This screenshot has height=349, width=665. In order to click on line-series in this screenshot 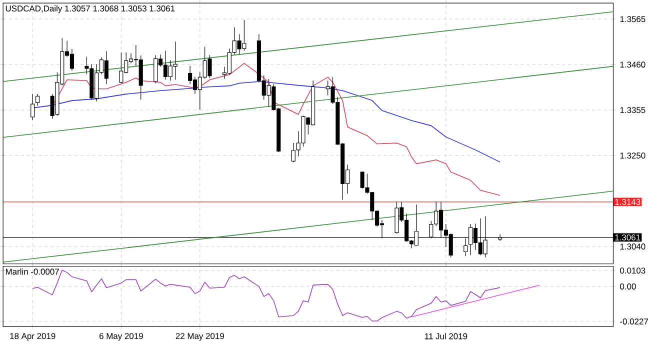, I will do `click(266, 296)`.